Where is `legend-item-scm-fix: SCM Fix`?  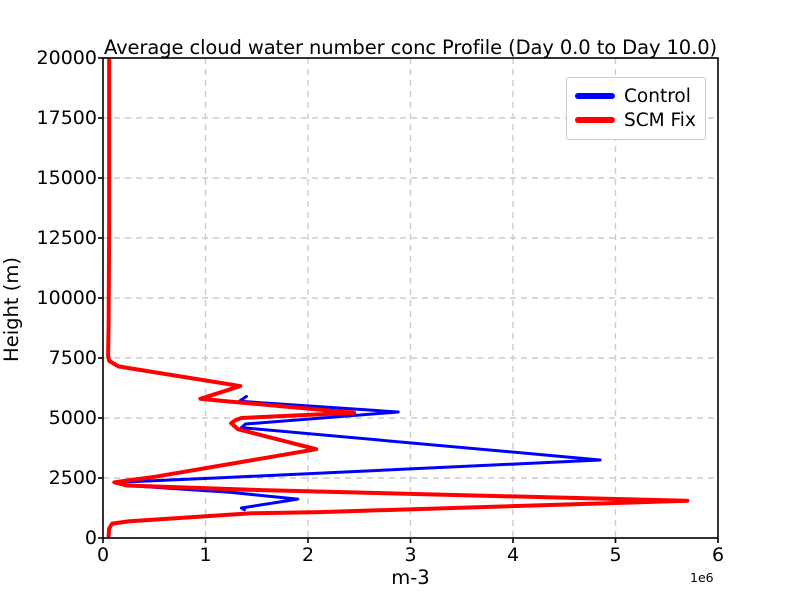
legend-item-scm-fix: SCM Fix is located at coordinates (636, 120).